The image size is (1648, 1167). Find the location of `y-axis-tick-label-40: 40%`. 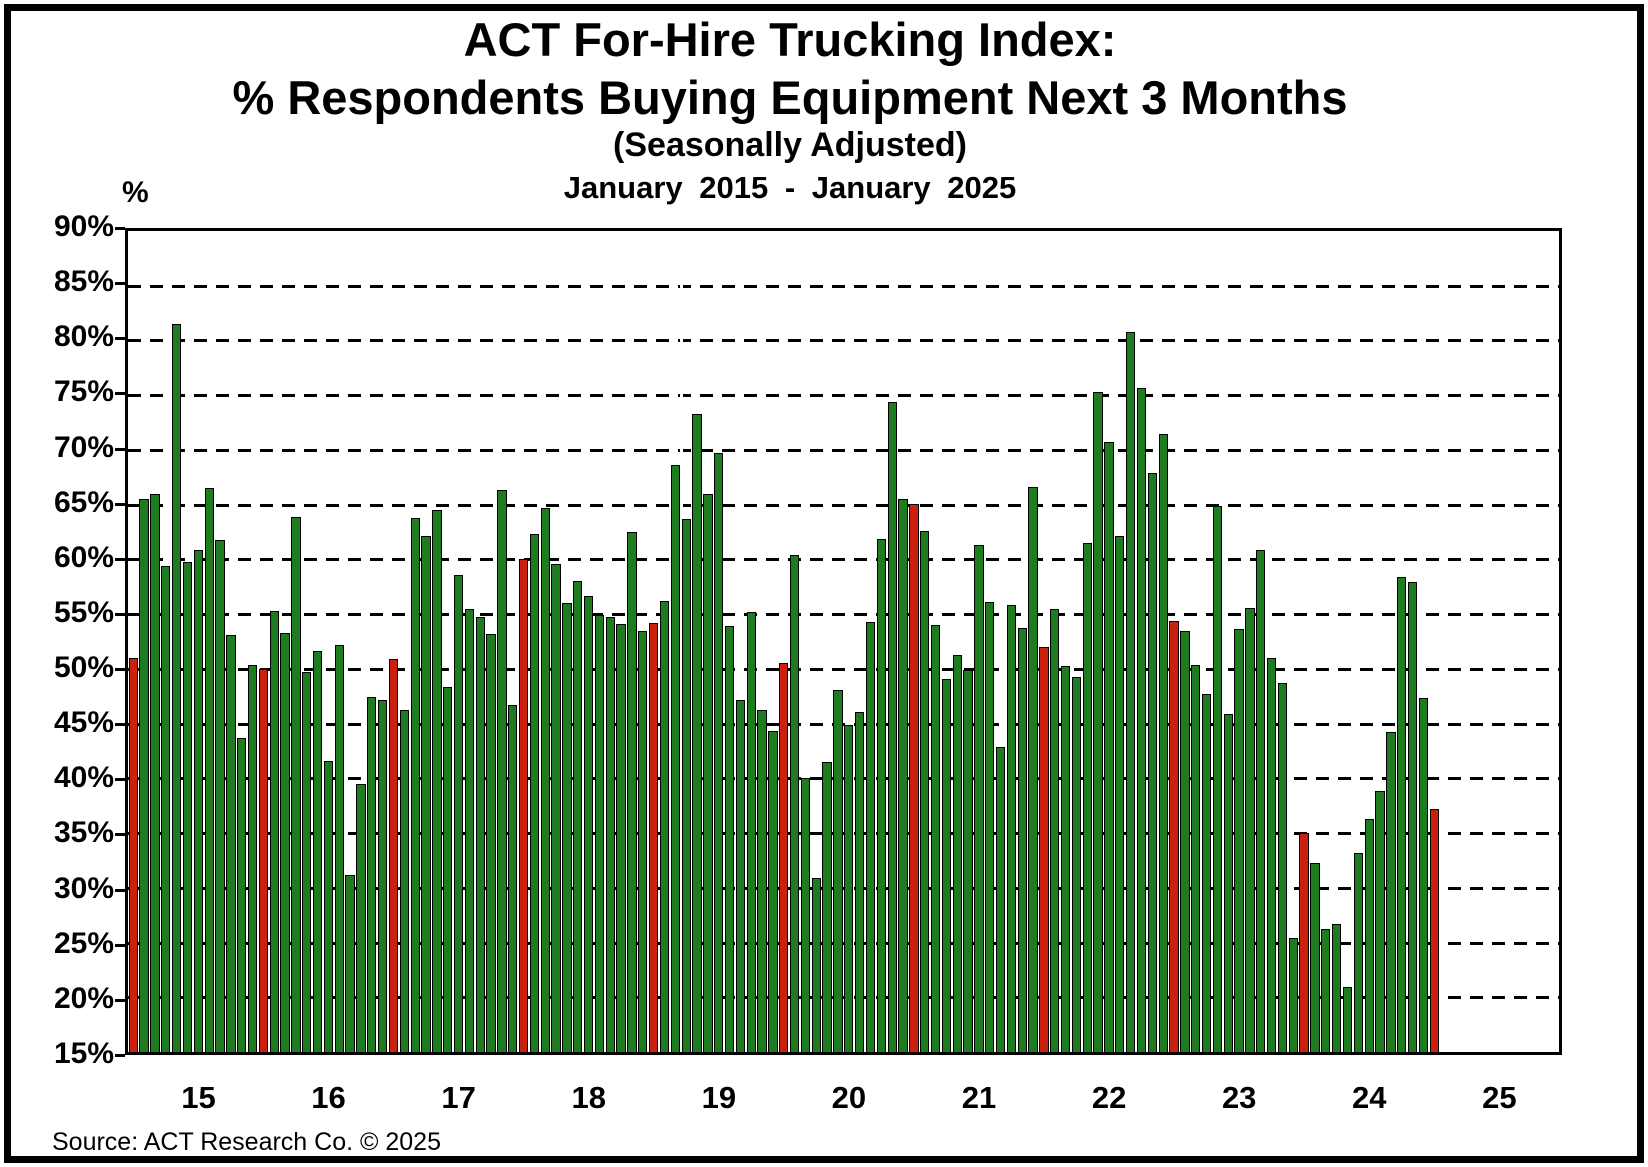

y-axis-tick-label-40: 40% is located at coordinates (83, 778).